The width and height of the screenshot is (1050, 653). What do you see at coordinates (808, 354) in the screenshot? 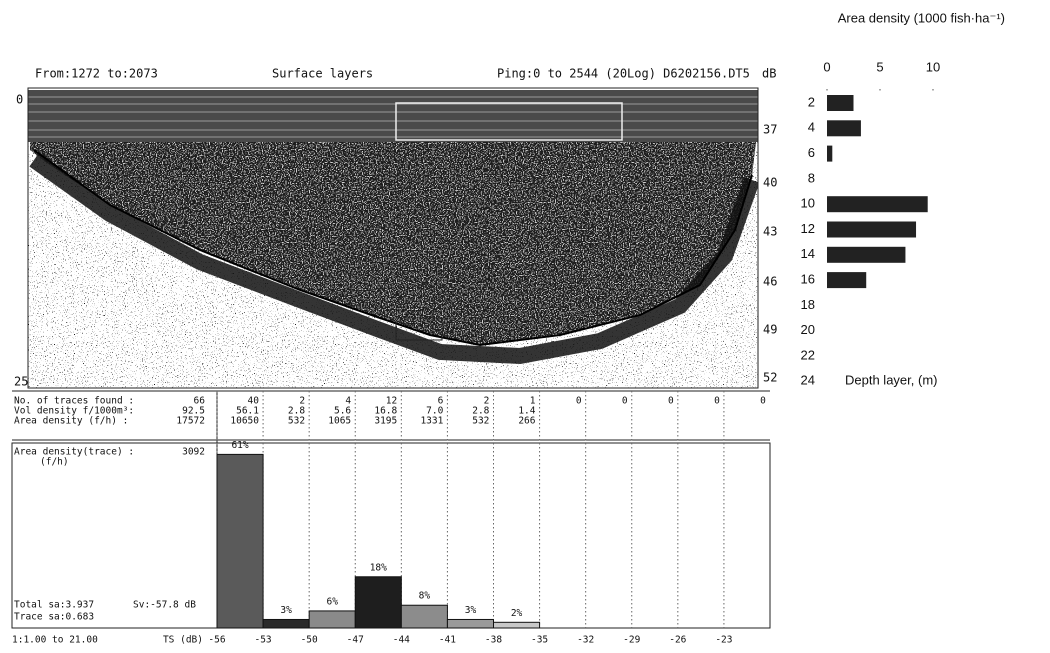
I see `y-tick-label: 22` at bounding box center [808, 354].